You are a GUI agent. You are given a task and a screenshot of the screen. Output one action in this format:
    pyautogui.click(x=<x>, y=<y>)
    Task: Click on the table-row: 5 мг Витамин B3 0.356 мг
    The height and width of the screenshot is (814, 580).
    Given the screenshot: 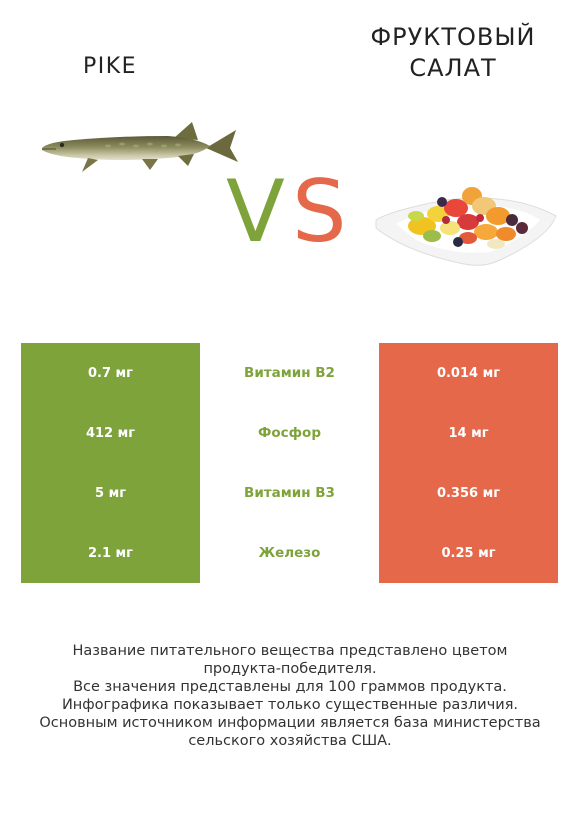 What is the action you would take?
    pyautogui.click(x=289, y=493)
    